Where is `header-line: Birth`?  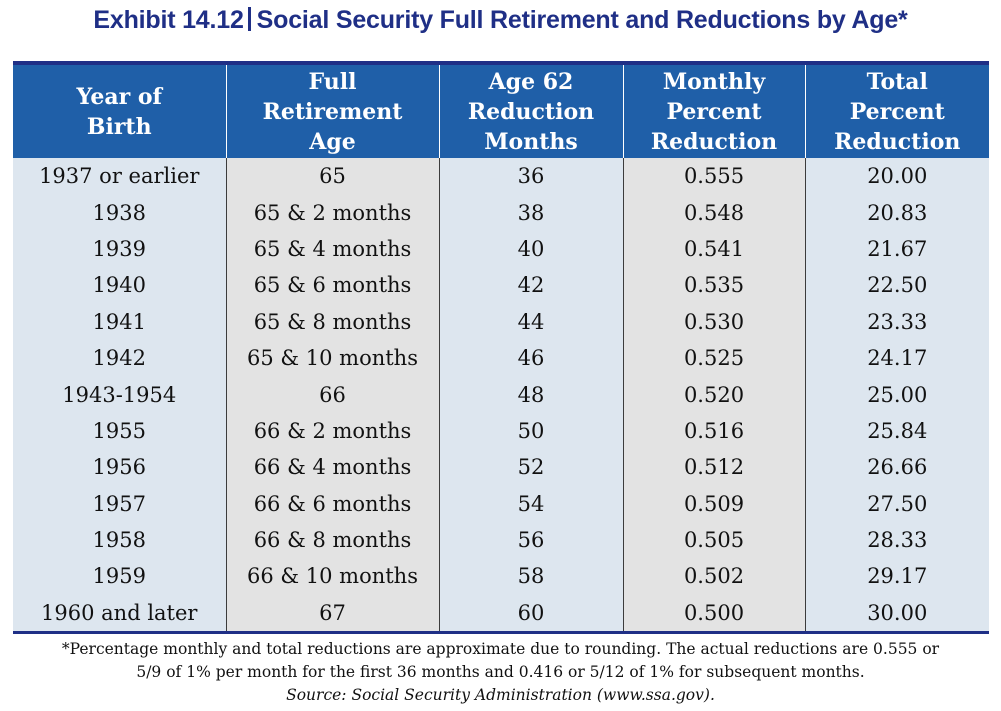 header-line: Birth is located at coordinates (119, 126).